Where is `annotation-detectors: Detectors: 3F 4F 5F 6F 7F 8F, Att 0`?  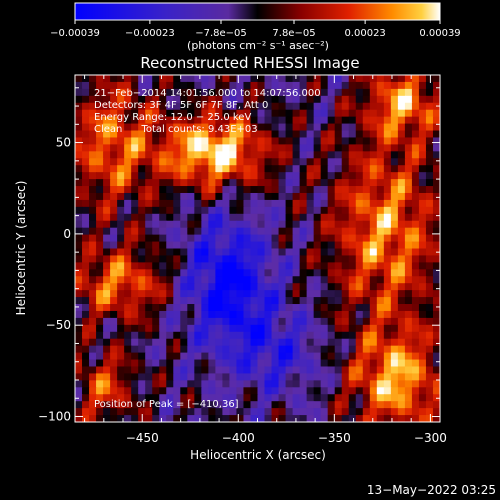 annotation-detectors: Detectors: 3F 4F 5F 6F 7F 8F, Att 0 is located at coordinates (181, 105).